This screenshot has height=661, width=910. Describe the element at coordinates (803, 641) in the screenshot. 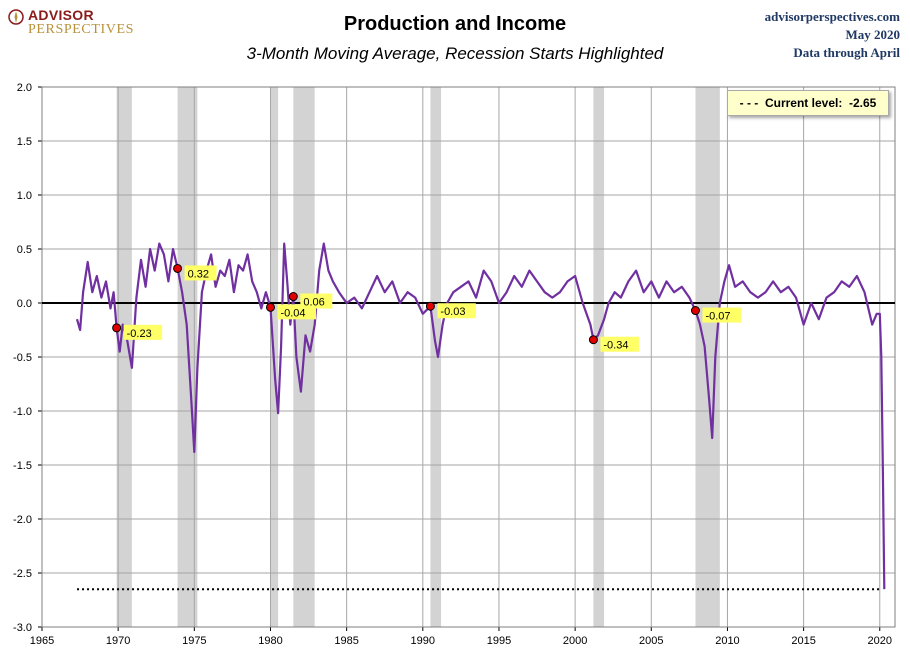

I see `x-tick-label: 2015` at that location.